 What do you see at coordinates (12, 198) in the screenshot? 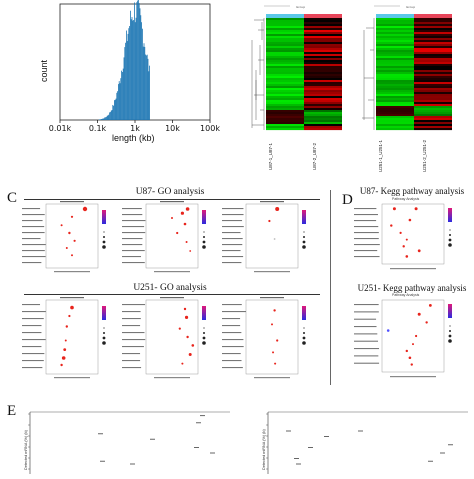
I see `panel-letter-c: C` at bounding box center [12, 198].